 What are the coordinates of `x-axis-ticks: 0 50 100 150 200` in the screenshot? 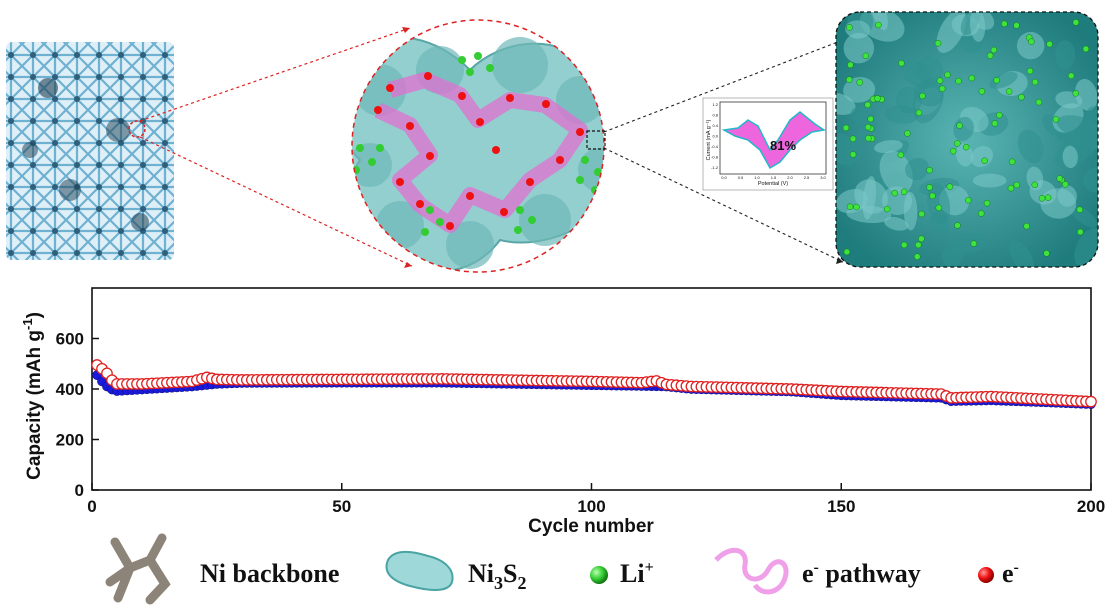 It's located at (596, 499).